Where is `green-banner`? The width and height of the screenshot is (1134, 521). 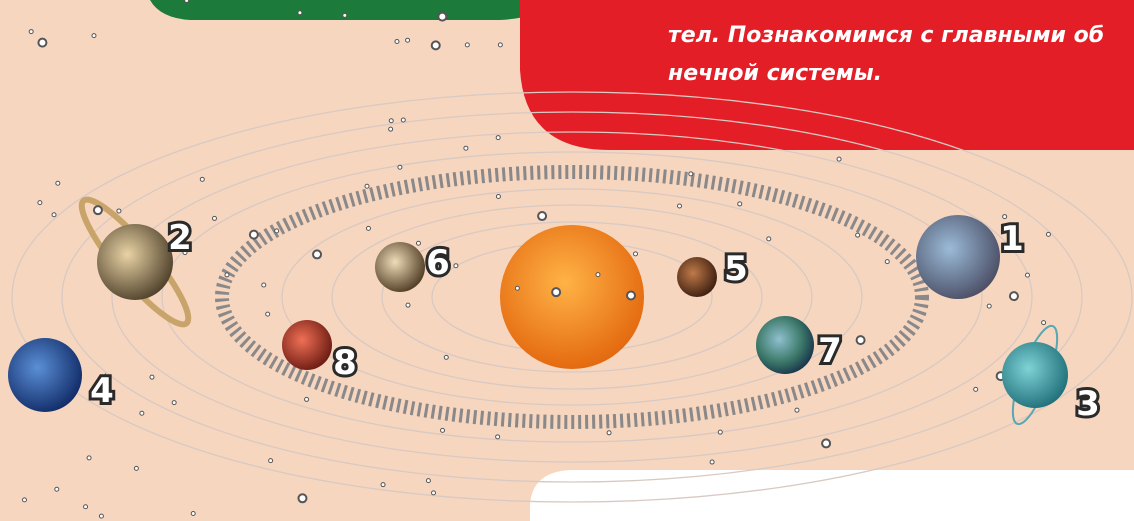
green-banner is located at coordinates (355, 10).